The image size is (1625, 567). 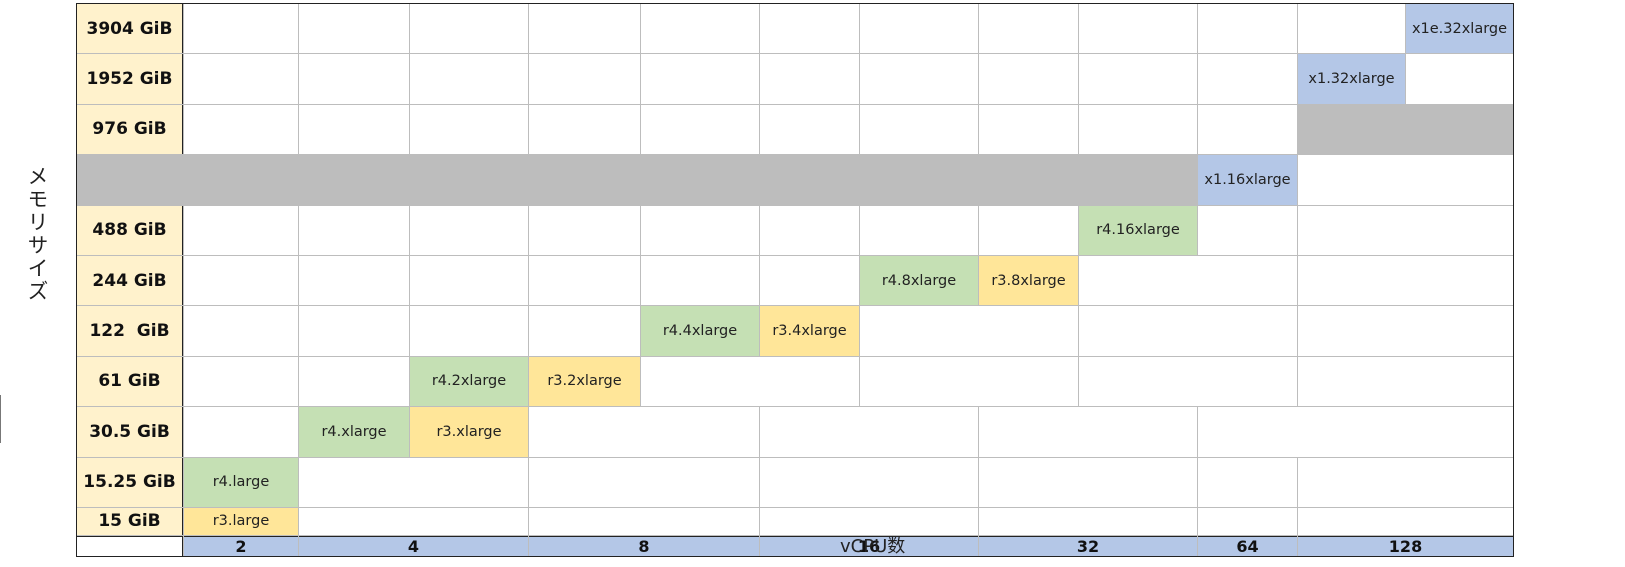 What do you see at coordinates (1247, 180) in the screenshot?
I see `instance-x1-16xlarge: x1.16xlarge` at bounding box center [1247, 180].